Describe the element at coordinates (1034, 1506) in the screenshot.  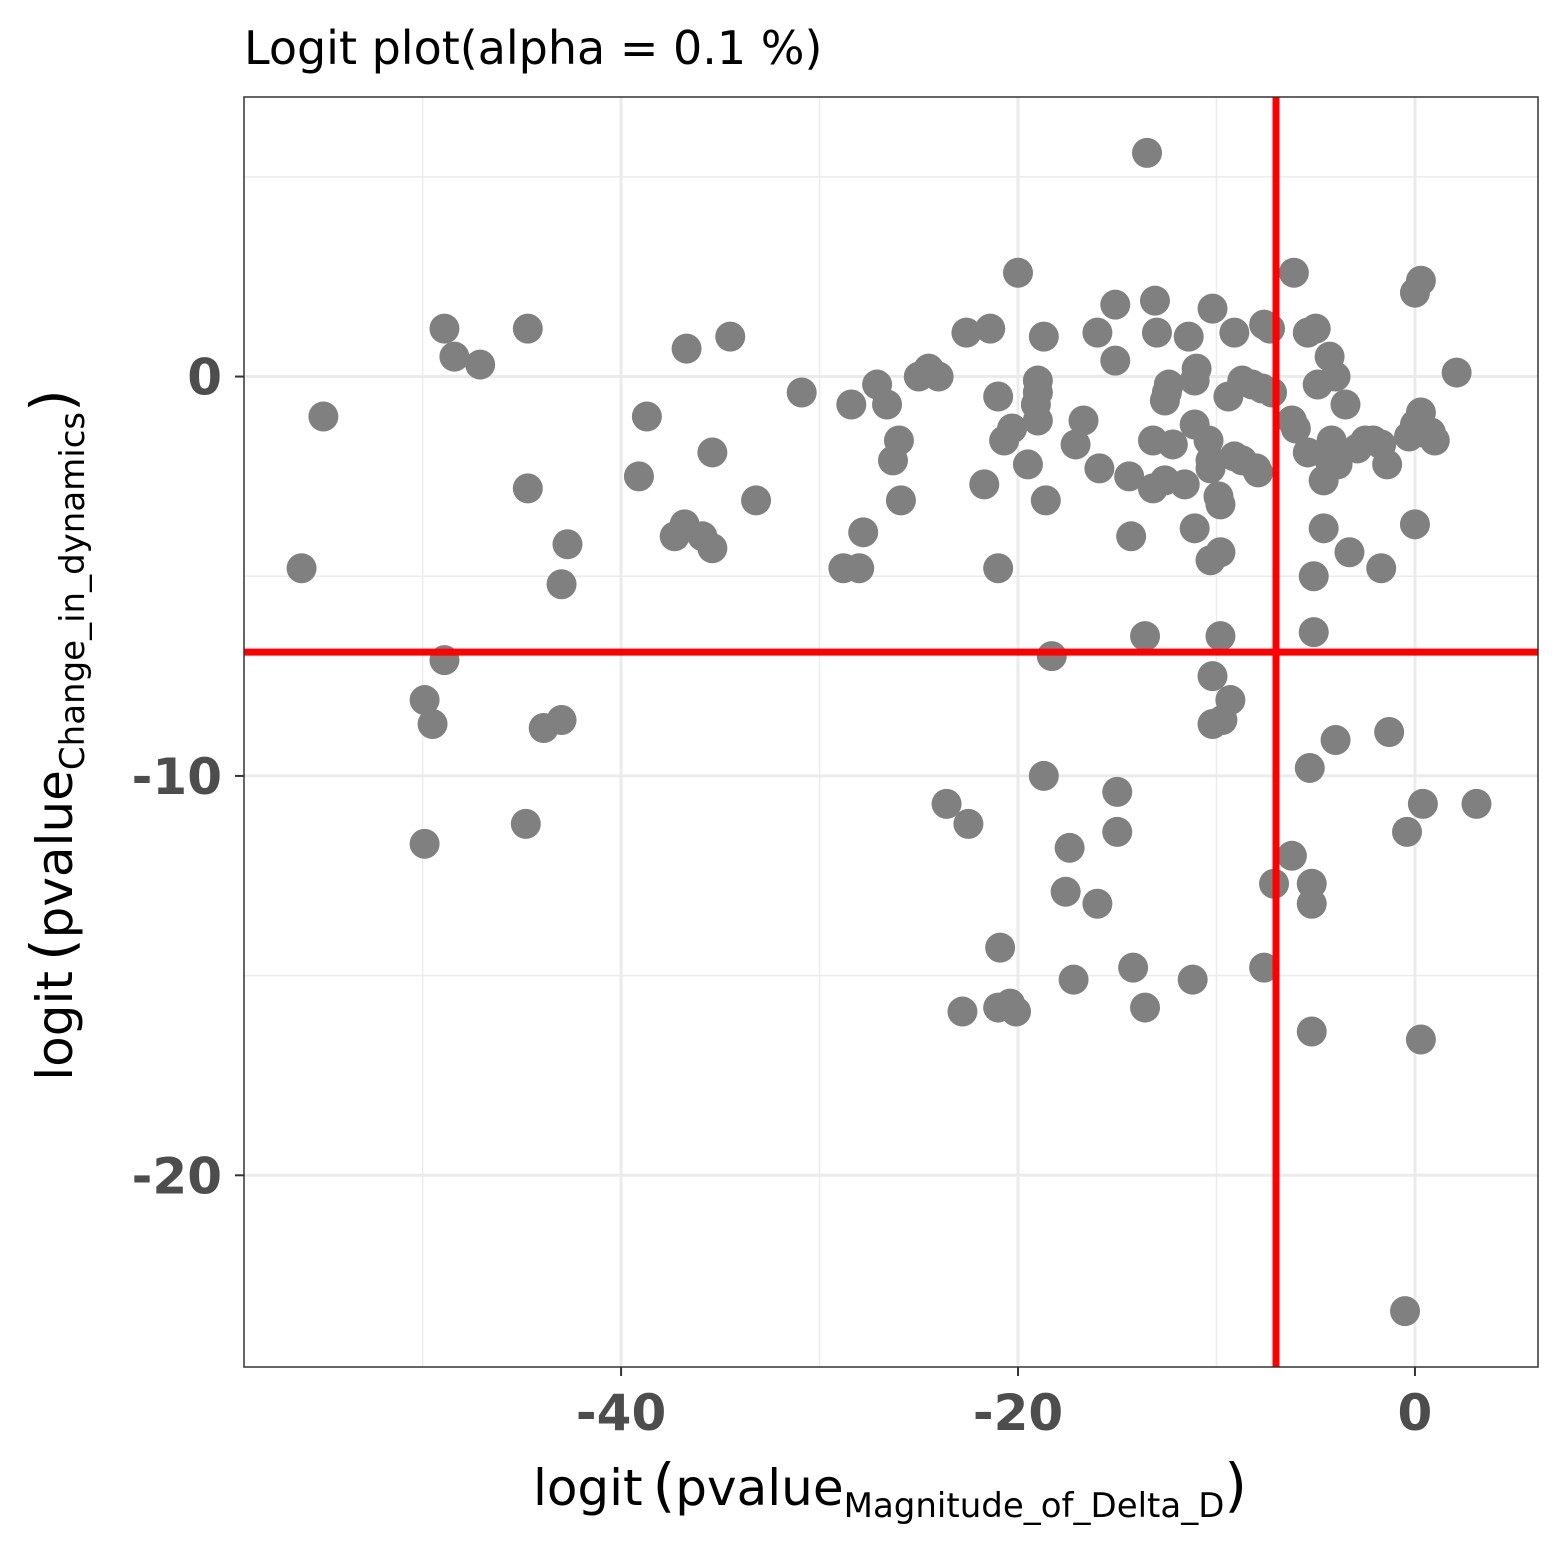
I see `x-axis-label-subscript: Magnitude_of_Delta_D` at that location.